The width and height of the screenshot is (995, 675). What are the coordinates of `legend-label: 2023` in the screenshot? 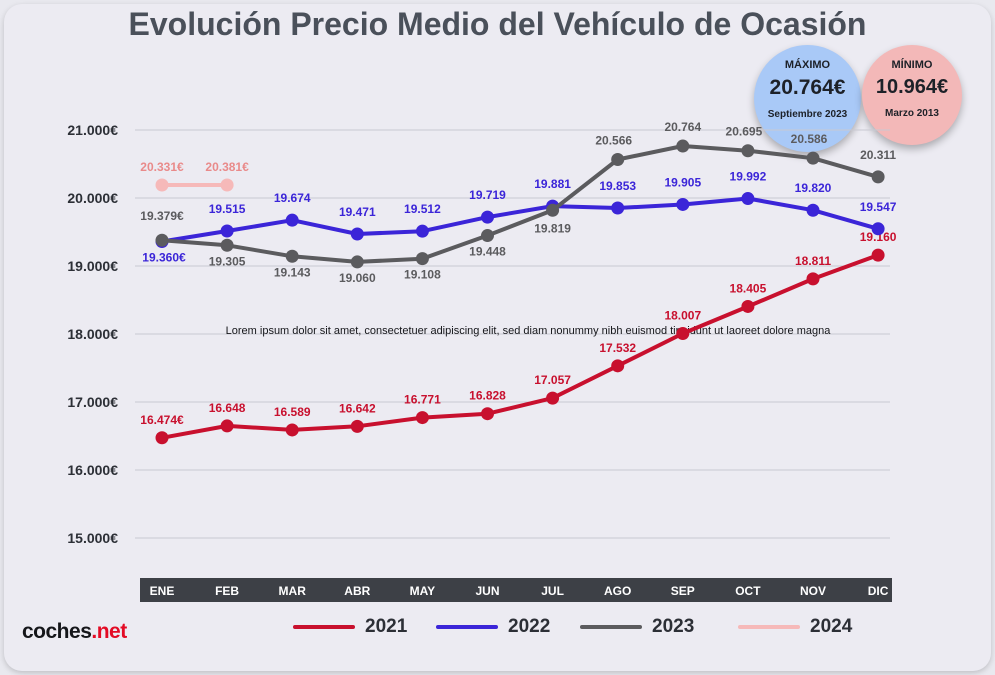 It's located at (673, 626).